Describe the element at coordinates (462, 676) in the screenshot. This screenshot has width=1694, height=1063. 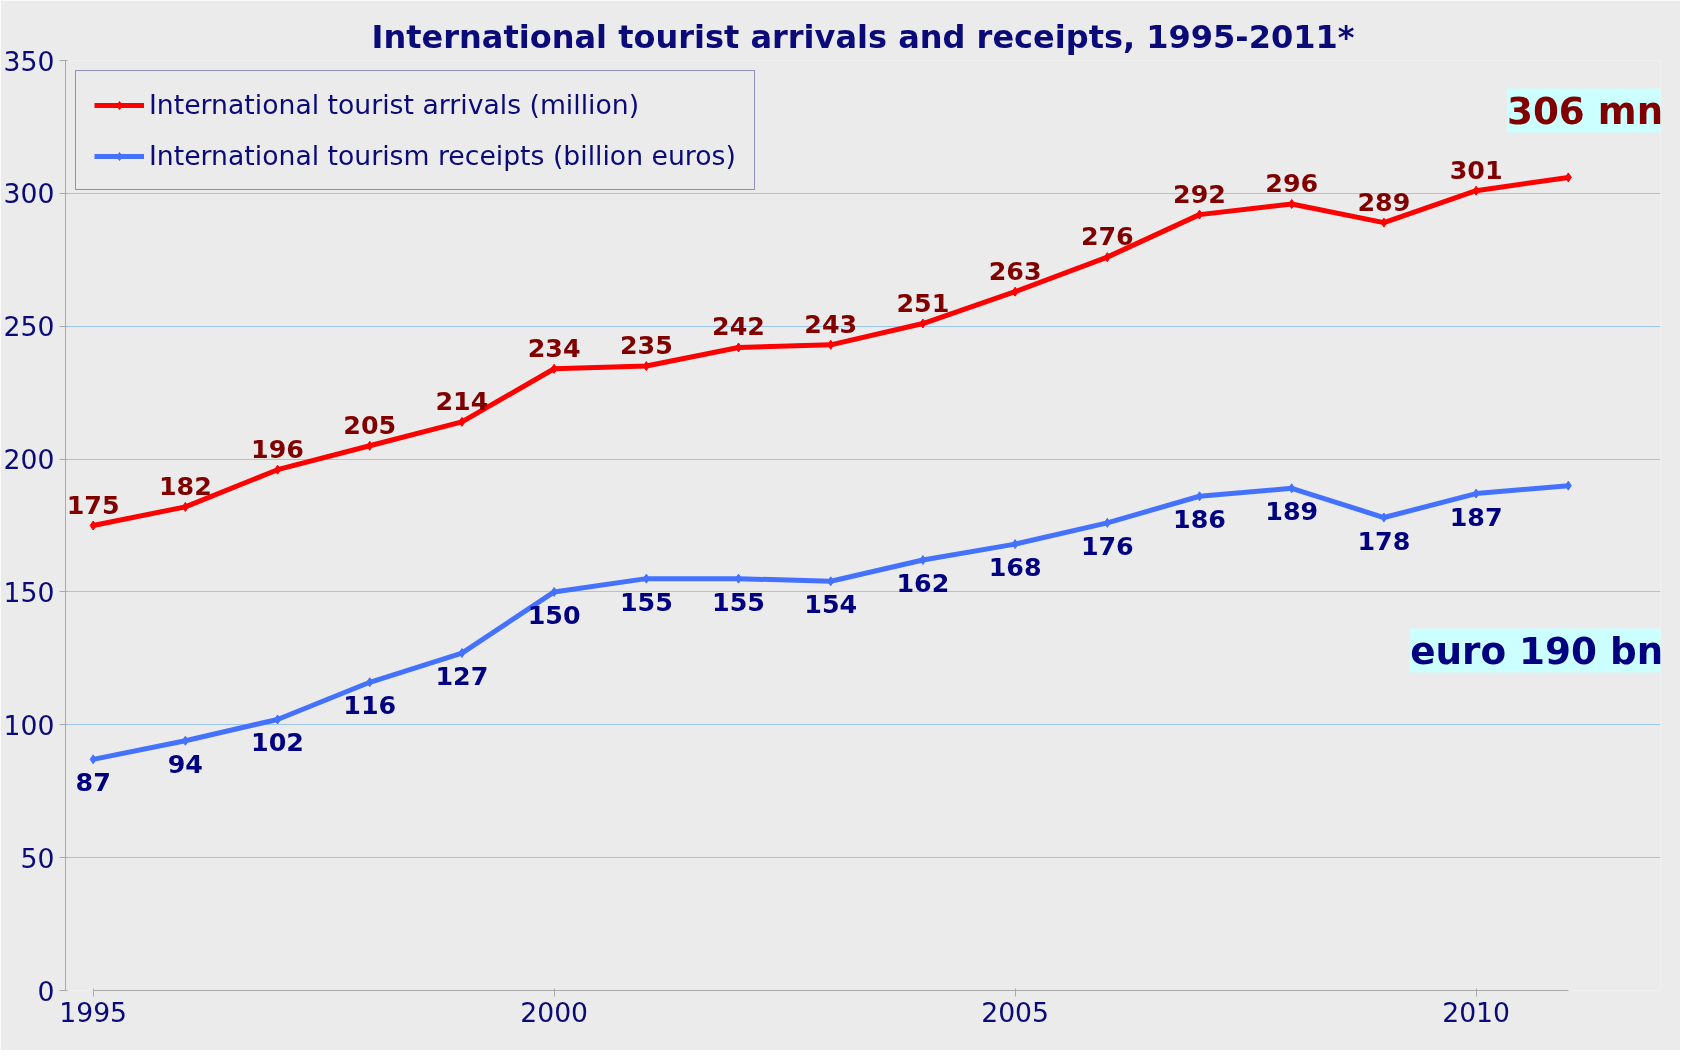
I see `data-label: 127` at that location.